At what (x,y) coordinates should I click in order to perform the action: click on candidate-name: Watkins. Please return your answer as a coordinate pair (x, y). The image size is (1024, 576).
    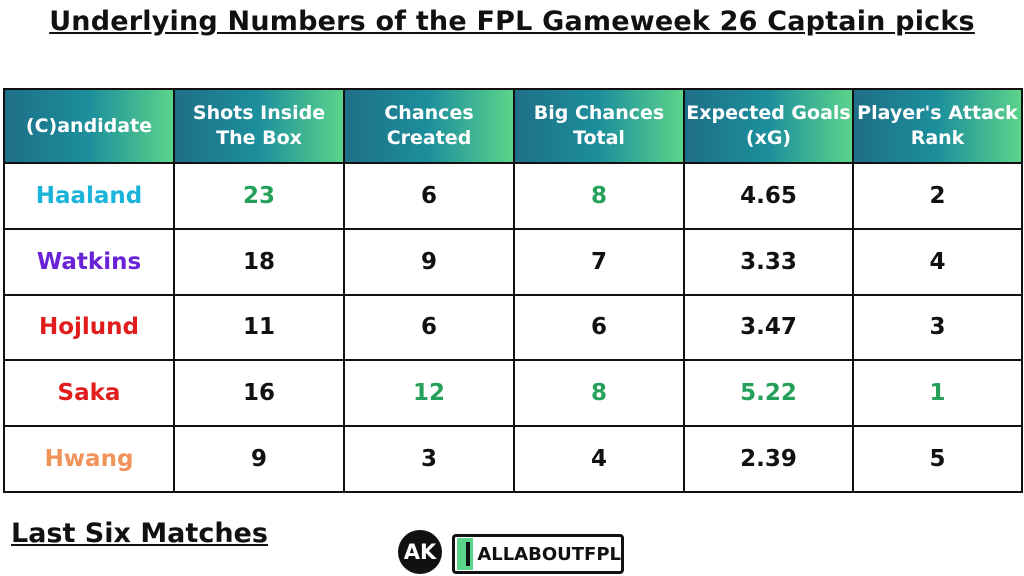
    Looking at the image, I should click on (89, 261).